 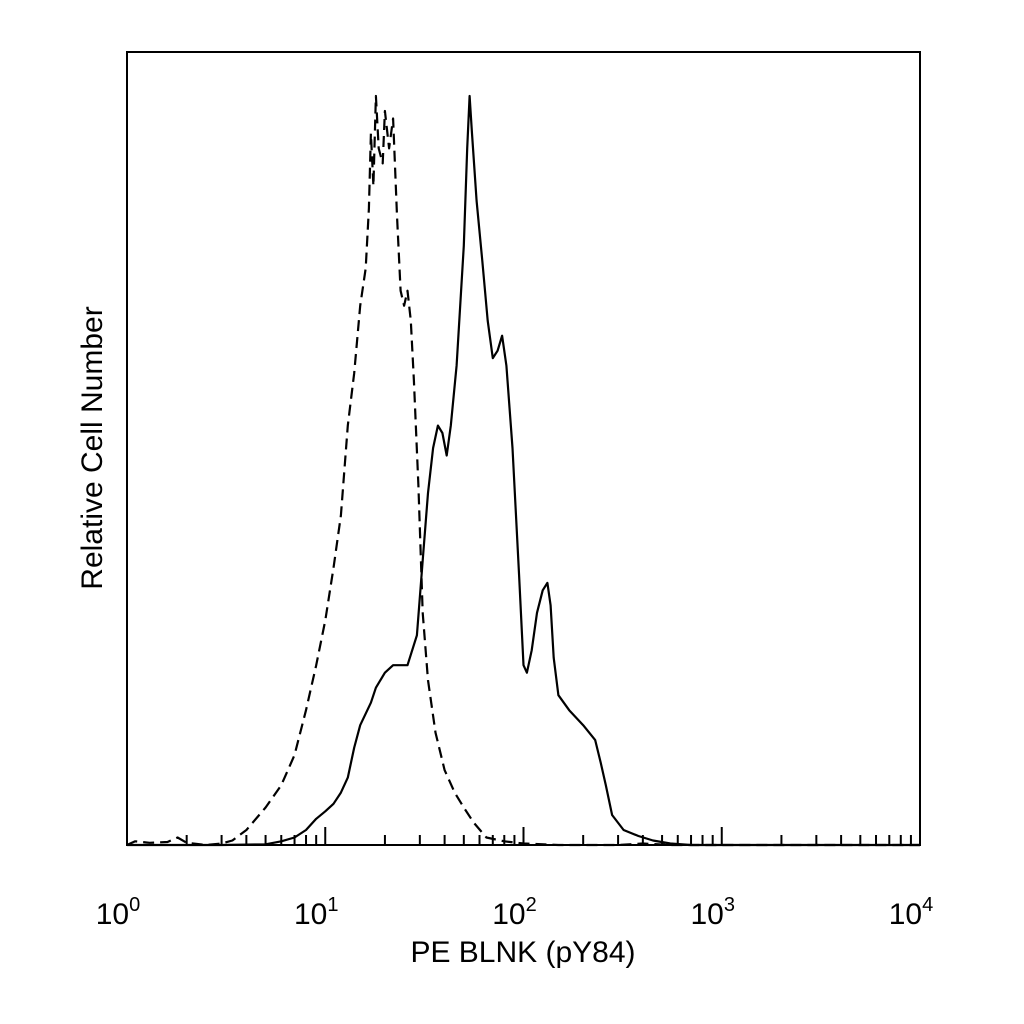 What do you see at coordinates (523, 836) in the screenshot?
I see `x-axis-ticks` at bounding box center [523, 836].